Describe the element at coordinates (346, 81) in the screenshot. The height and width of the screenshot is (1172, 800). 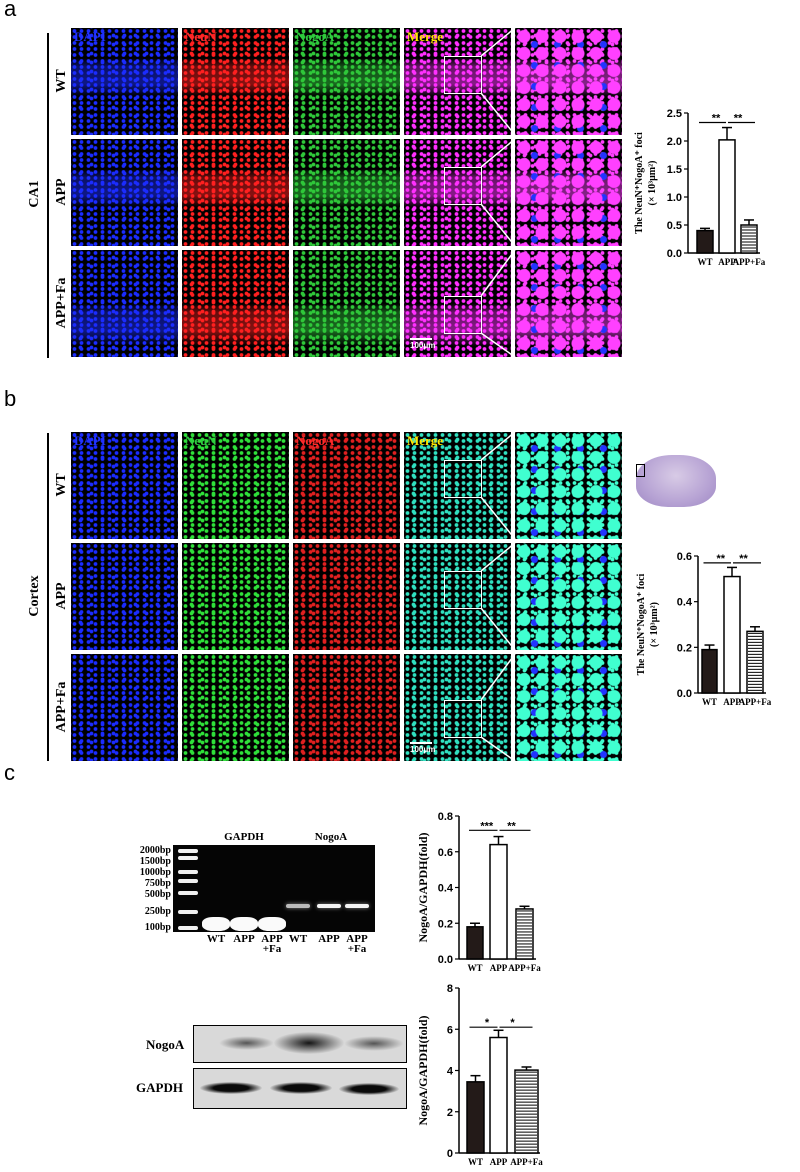
I see `micrograph-a-wt-nogoa: NogoA` at that location.